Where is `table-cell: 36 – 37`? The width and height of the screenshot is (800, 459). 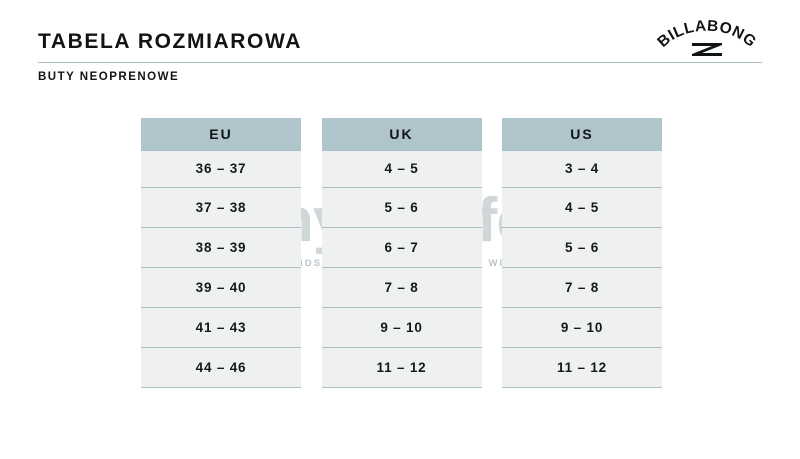 table-cell: 36 – 37 is located at coordinates (221, 169).